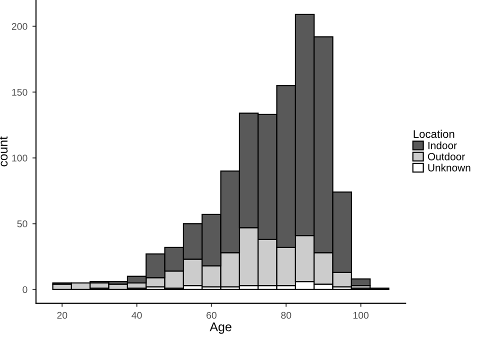 Image resolution: width=480 pixels, height=337 pixels. Describe the element at coordinates (221, 328) in the screenshot. I see `x-axis-title: Age` at that location.